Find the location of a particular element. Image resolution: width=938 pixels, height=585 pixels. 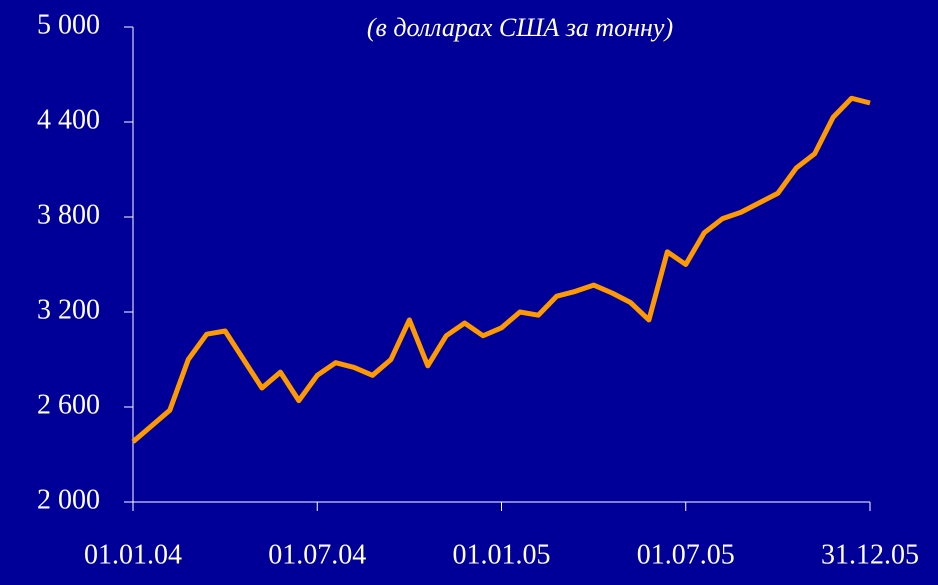

x-tick-label: 01.01.05 is located at coordinates (502, 554).